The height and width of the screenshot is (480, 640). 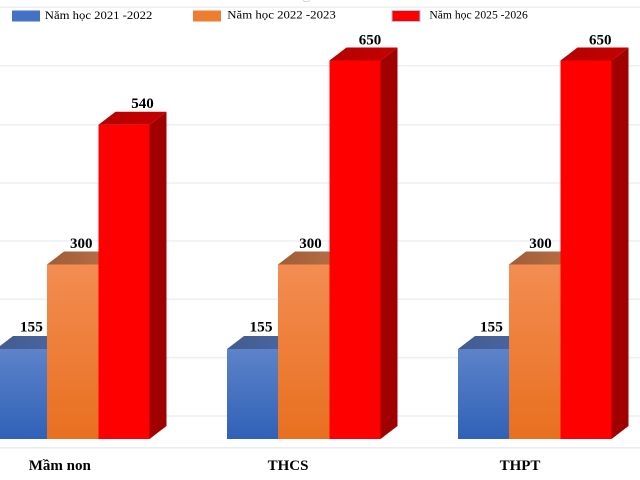 What do you see at coordinates (288, 466) in the screenshot?
I see `svg-text: THCS` at bounding box center [288, 466].